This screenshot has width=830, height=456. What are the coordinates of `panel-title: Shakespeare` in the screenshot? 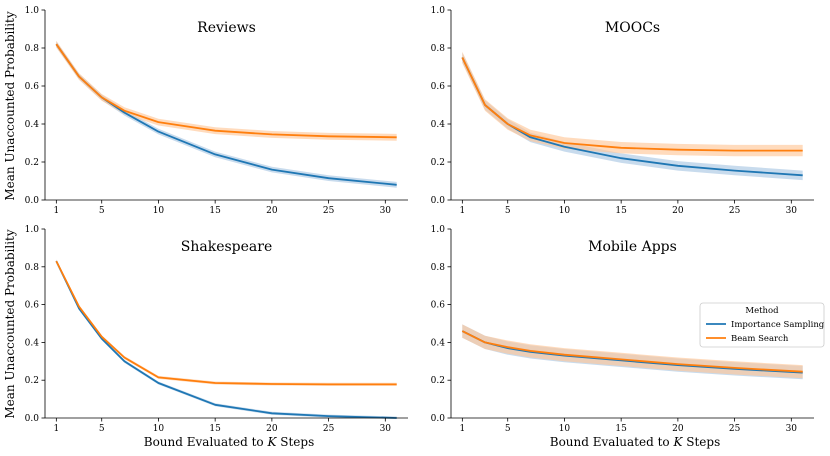 It's located at (226, 247).